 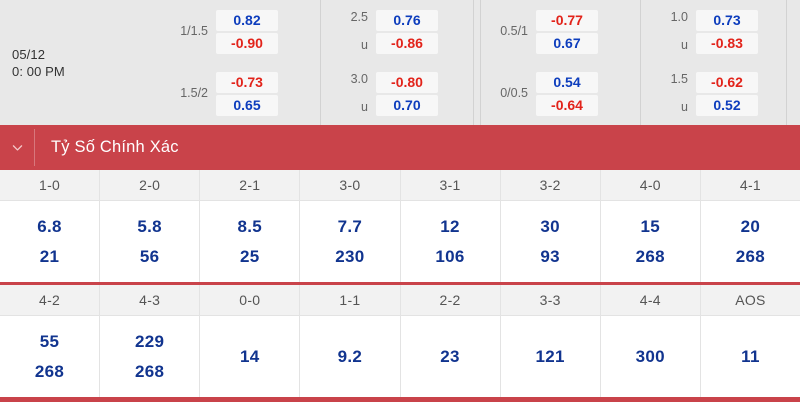 I want to click on score-cell-0-0: 0-0 14, so click(x=250, y=341).